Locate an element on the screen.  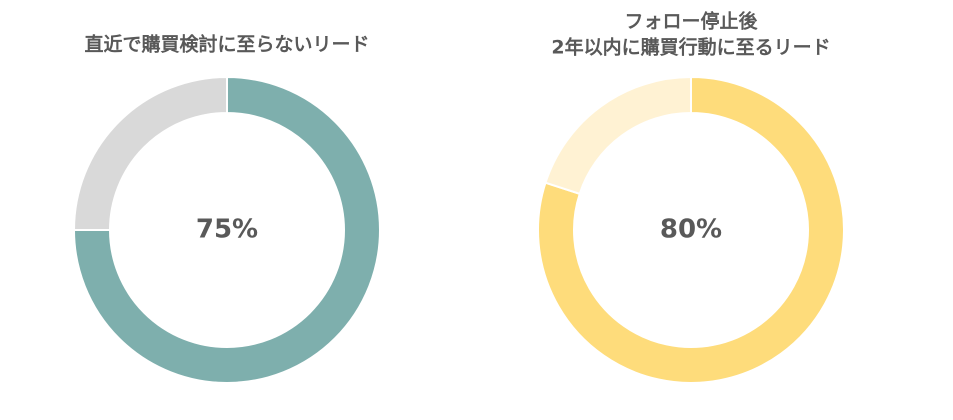
chart-title: 直近で購買検討に至らないリード is located at coordinates (226, 44).